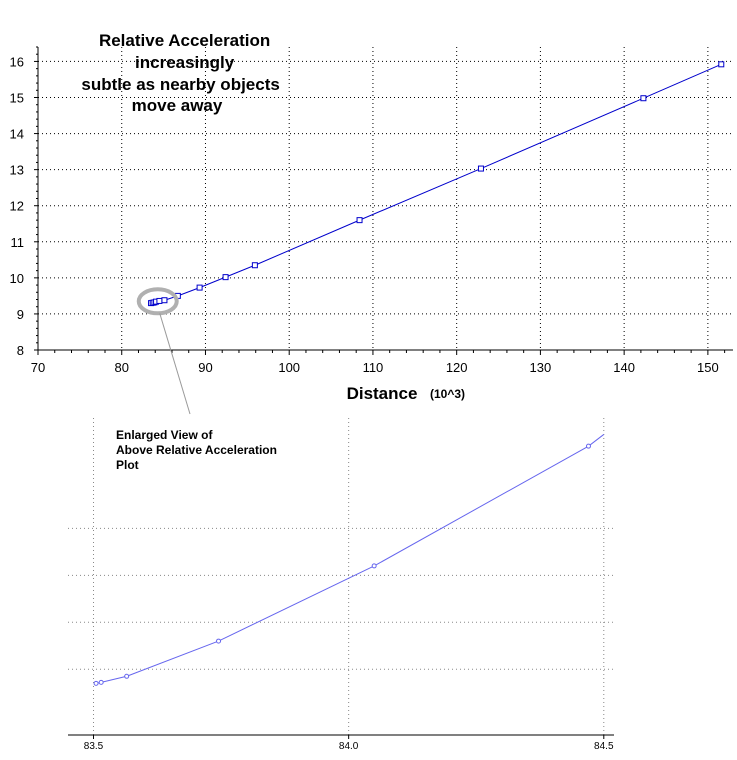  Describe the element at coordinates (457, 367) in the screenshot. I see `x-tick-label: 120` at that location.